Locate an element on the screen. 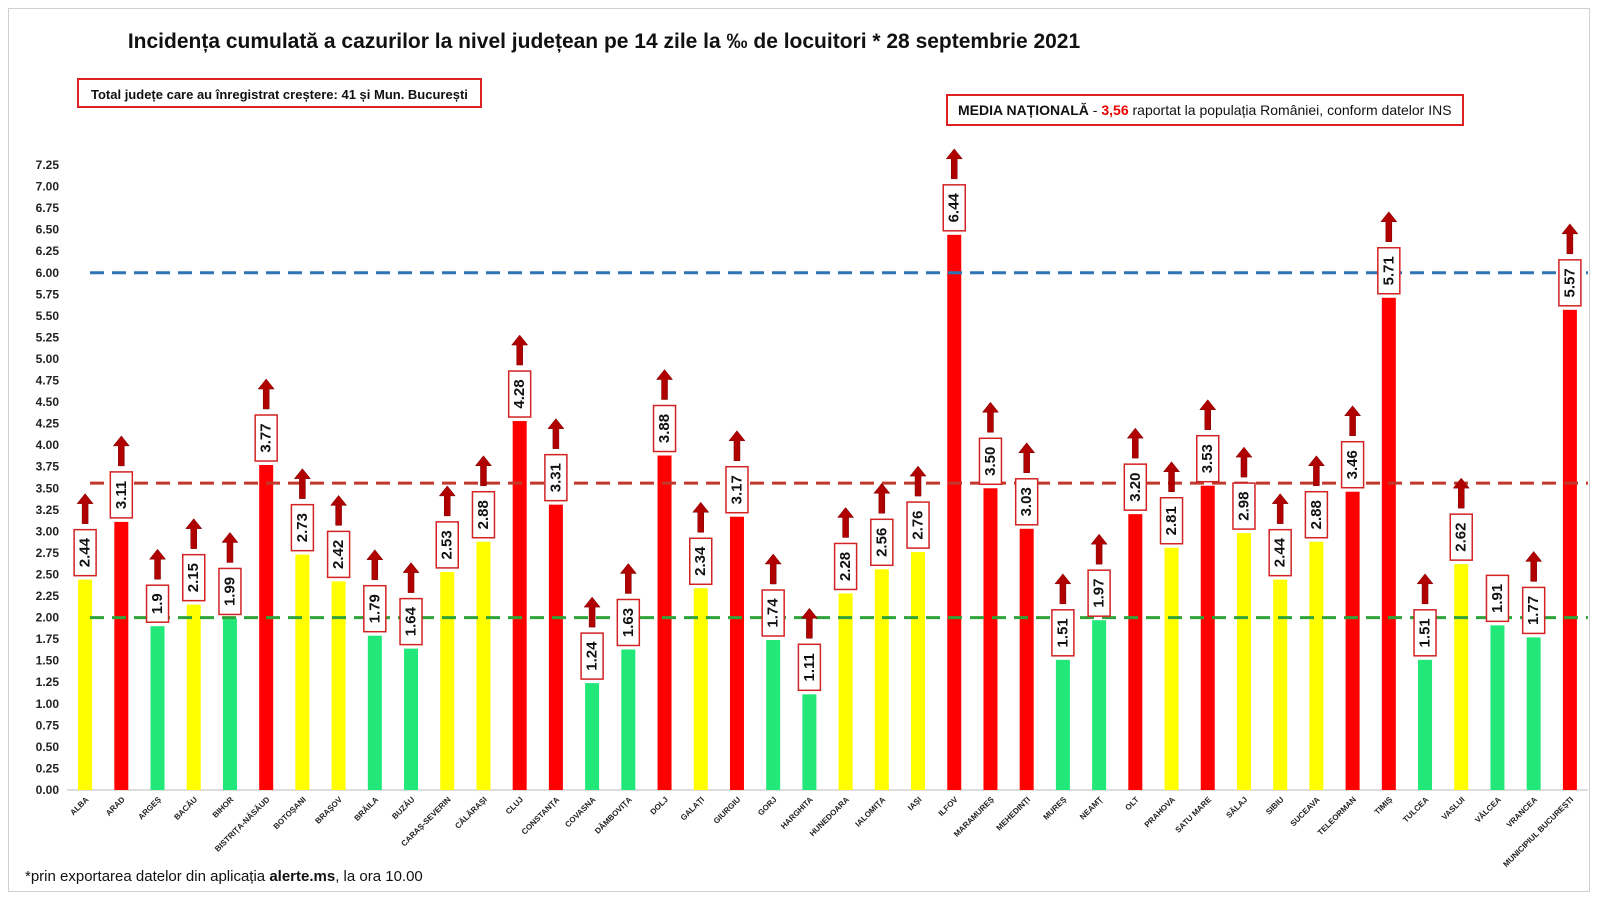 This screenshot has height=900, width=1600. x-category-label: TULCEA is located at coordinates (1415, 809).